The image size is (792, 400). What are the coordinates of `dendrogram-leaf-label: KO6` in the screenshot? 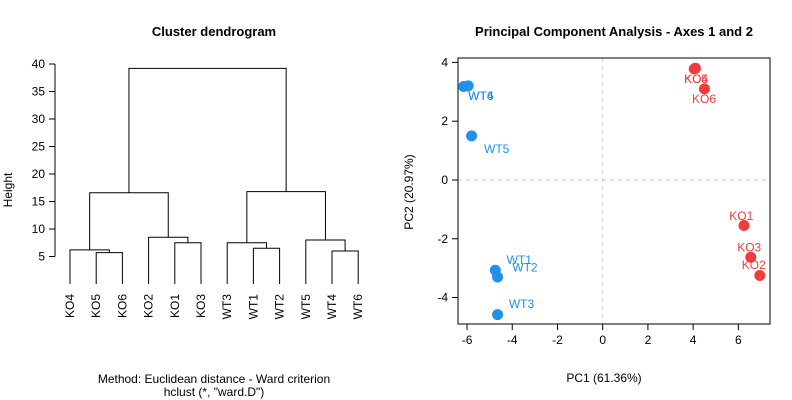 It's located at (122, 306).